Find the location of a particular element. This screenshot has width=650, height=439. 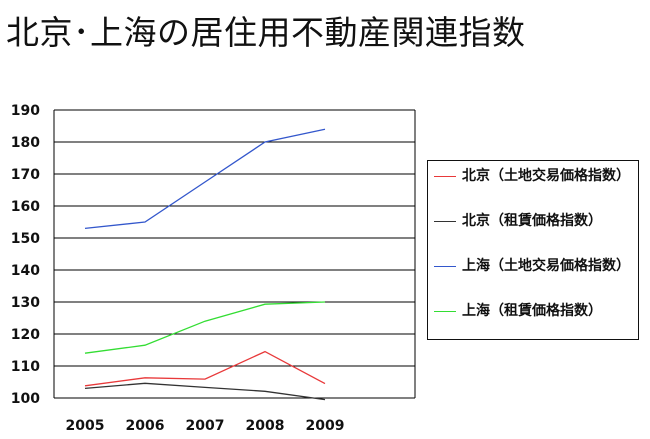

x-tick-label: 2006 is located at coordinates (145, 426).